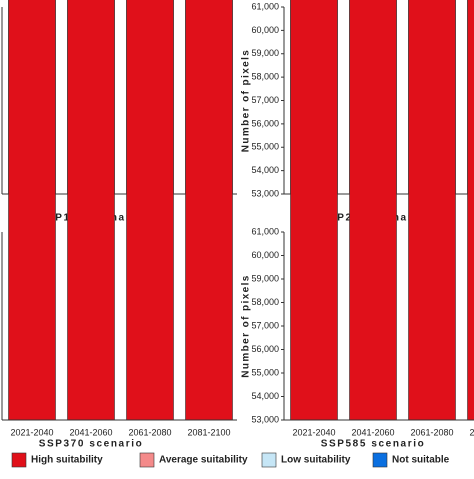 The width and height of the screenshot is (474, 479). Describe the element at coordinates (421, 460) in the screenshot. I see `legend-label: Not suitable` at that location.